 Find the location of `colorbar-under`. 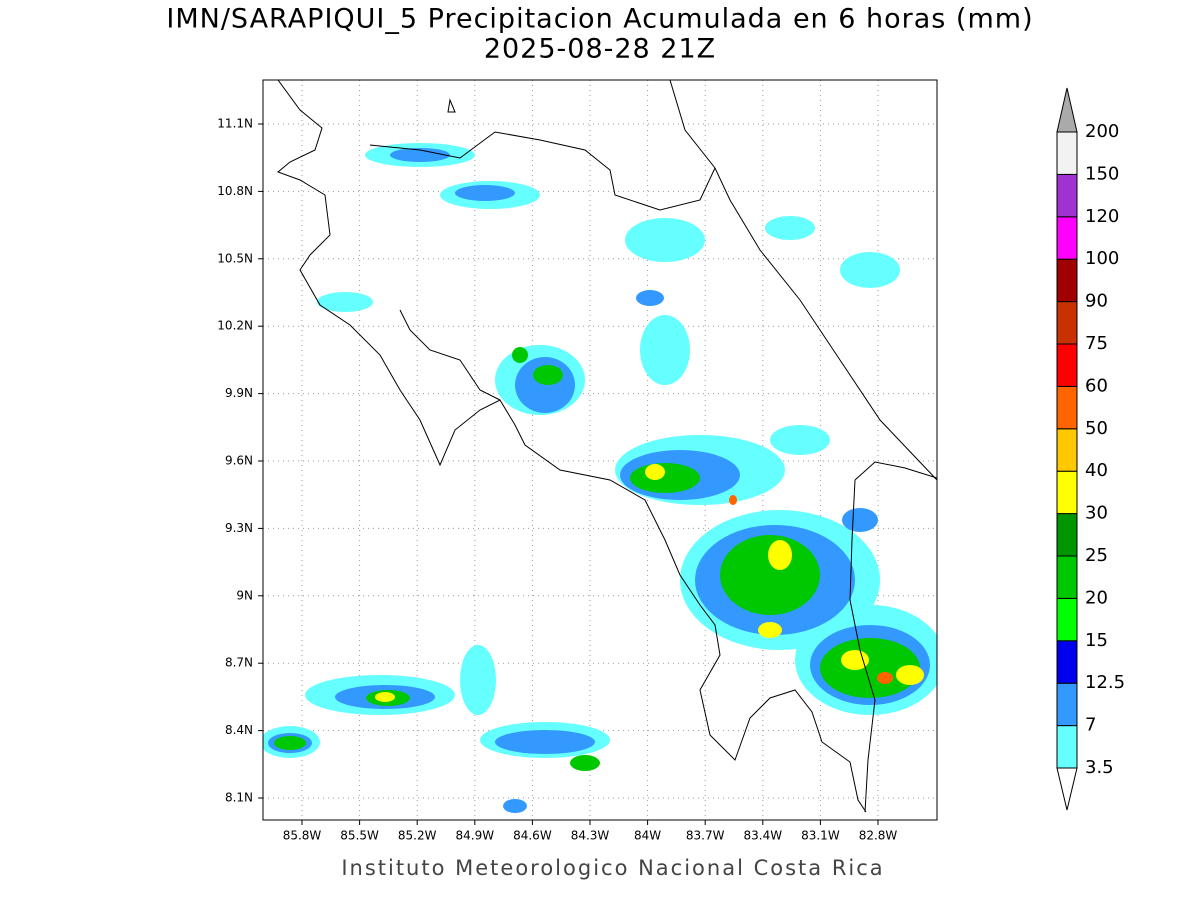

colorbar-under is located at coordinates (1067, 789).